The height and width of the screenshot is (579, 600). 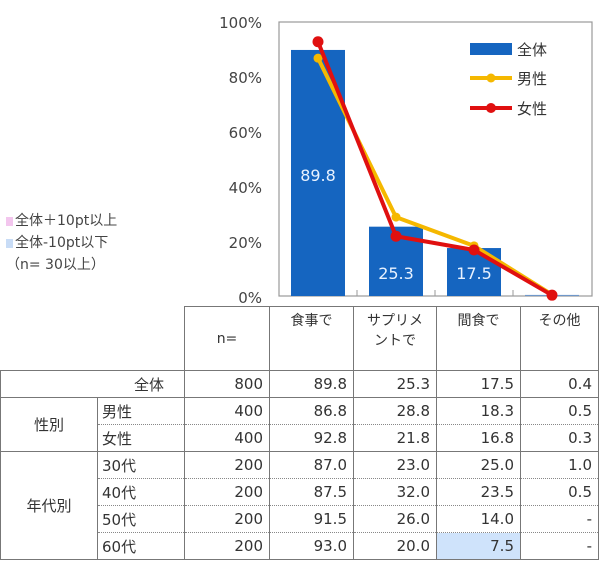 I want to click on table-row-female: 女性 400 92.8 21.8 16.8 0.3, so click(x=300, y=438).